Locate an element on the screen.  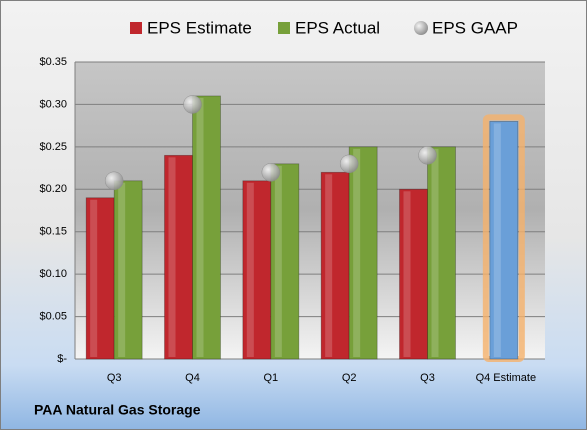
legend-label: EPS GAAP is located at coordinates (475, 27).